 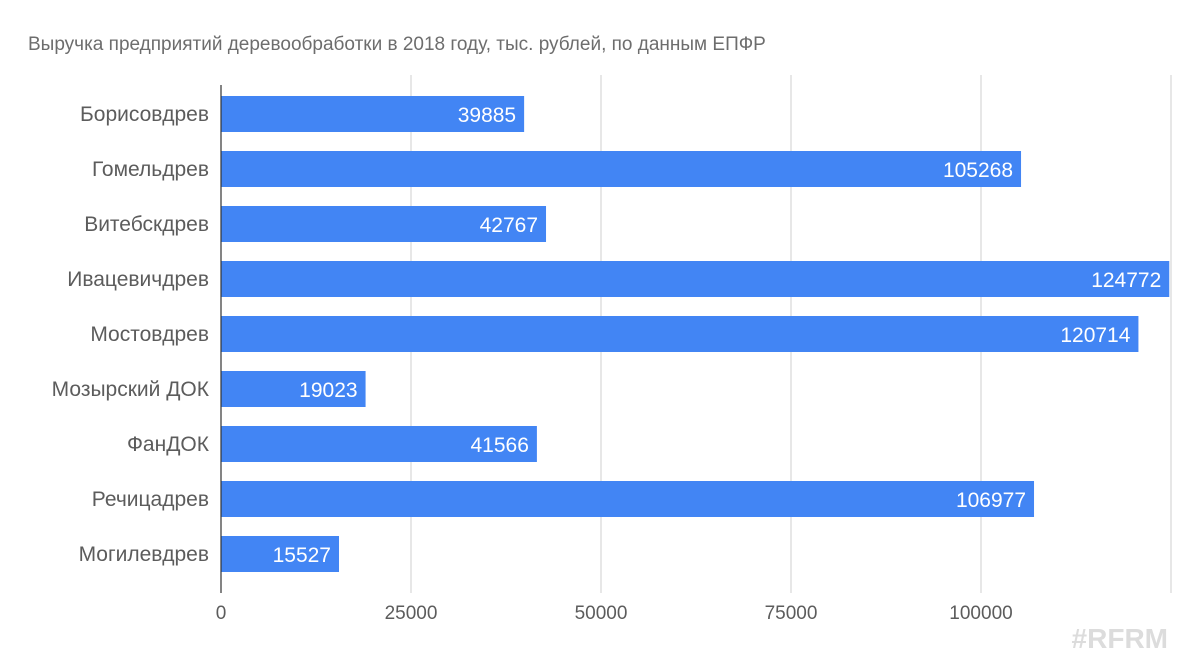 I want to click on data-label: 39885, so click(x=487, y=115).